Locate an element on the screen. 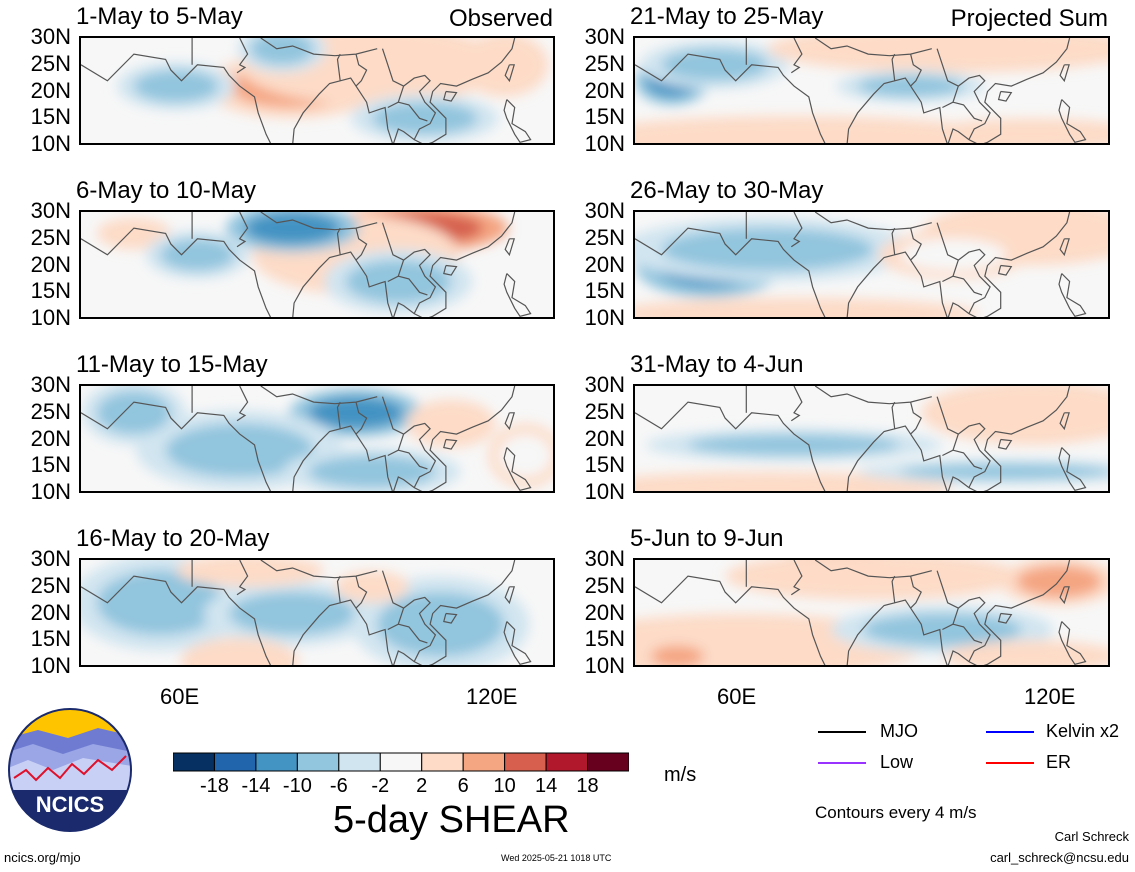 Image resolution: width=1135 pixels, height=872 pixels. footer-url: ncics.org/mjo is located at coordinates (42, 857).